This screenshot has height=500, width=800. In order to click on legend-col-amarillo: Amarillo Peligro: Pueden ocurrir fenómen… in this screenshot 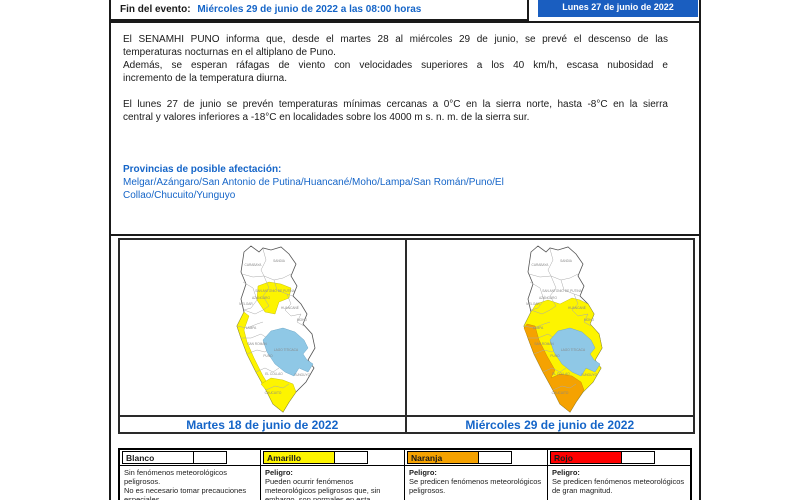, I will do `click(332, 475)`.